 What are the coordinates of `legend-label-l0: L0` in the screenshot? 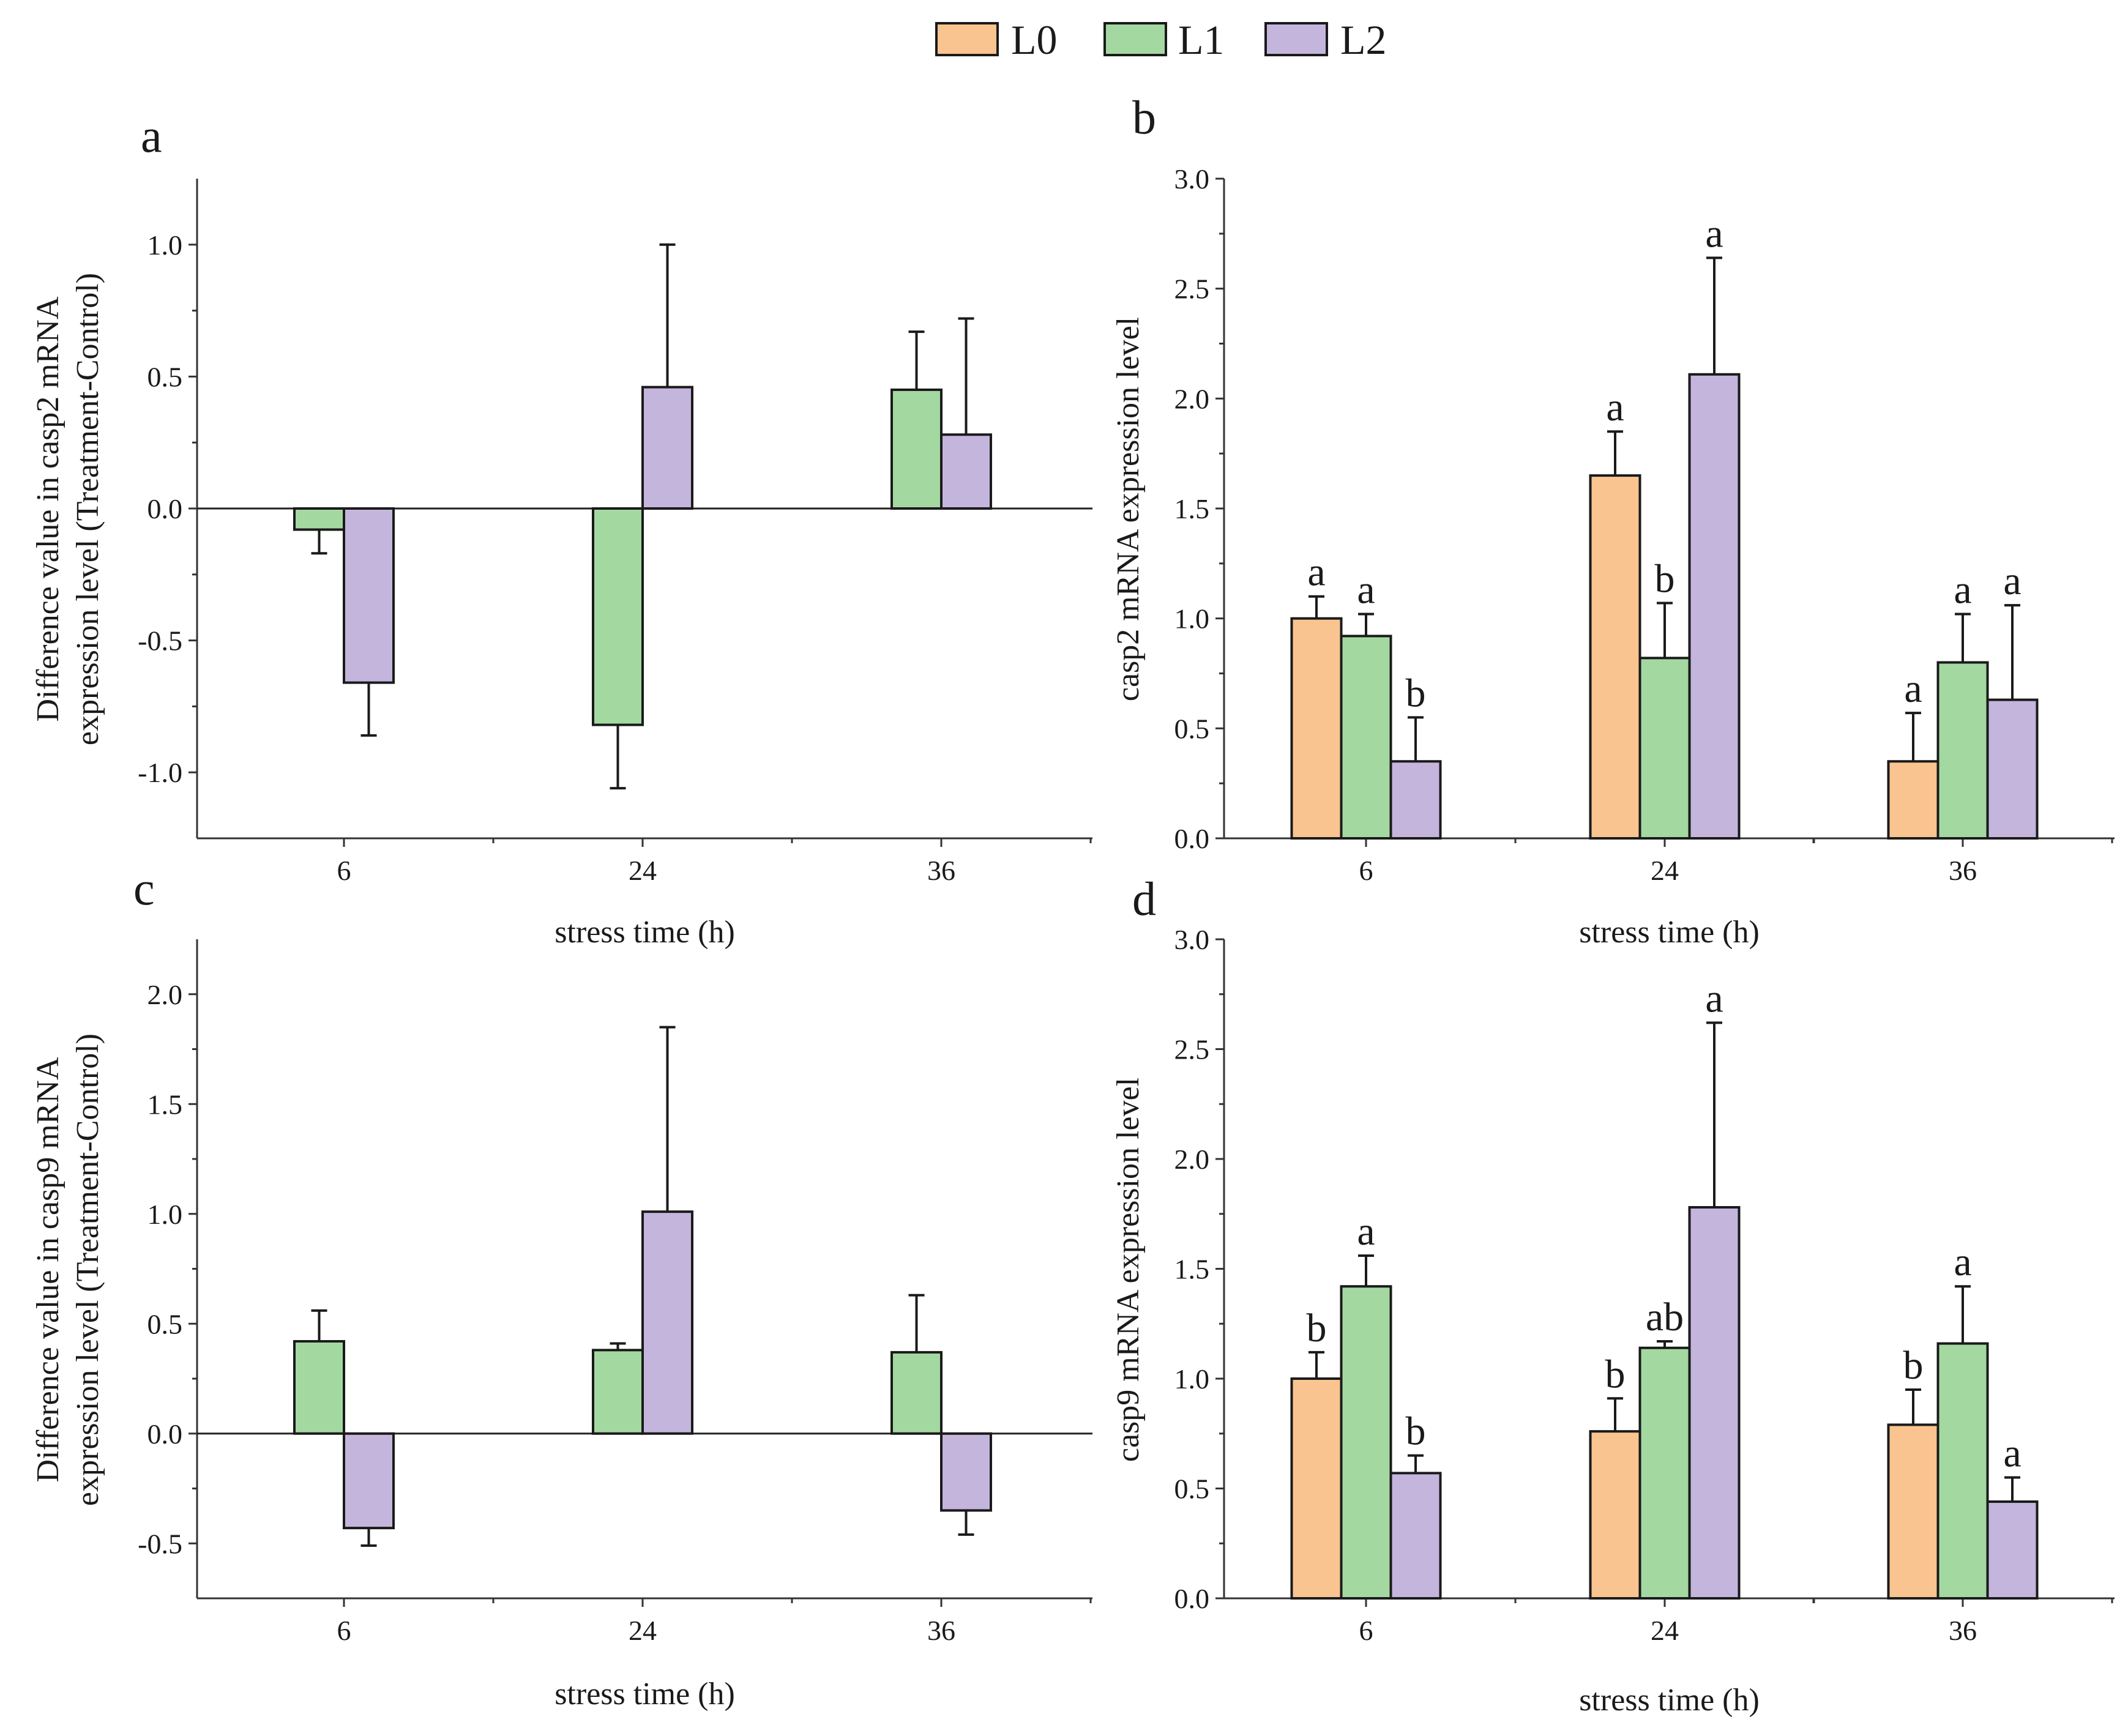 It's located at (1034, 40).